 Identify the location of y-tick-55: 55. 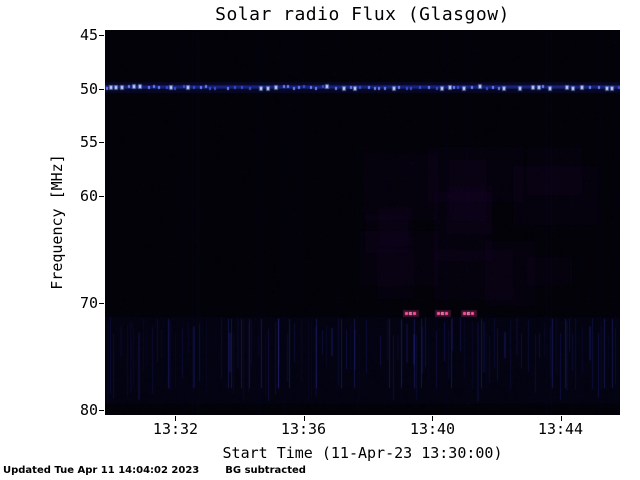
(88, 142).